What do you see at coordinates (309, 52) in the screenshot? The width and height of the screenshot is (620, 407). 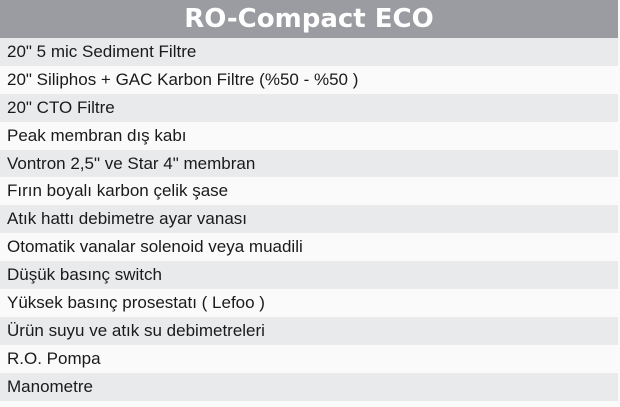 I see `table-row: 20" 5 mic Sediment Filtre` at bounding box center [309, 52].